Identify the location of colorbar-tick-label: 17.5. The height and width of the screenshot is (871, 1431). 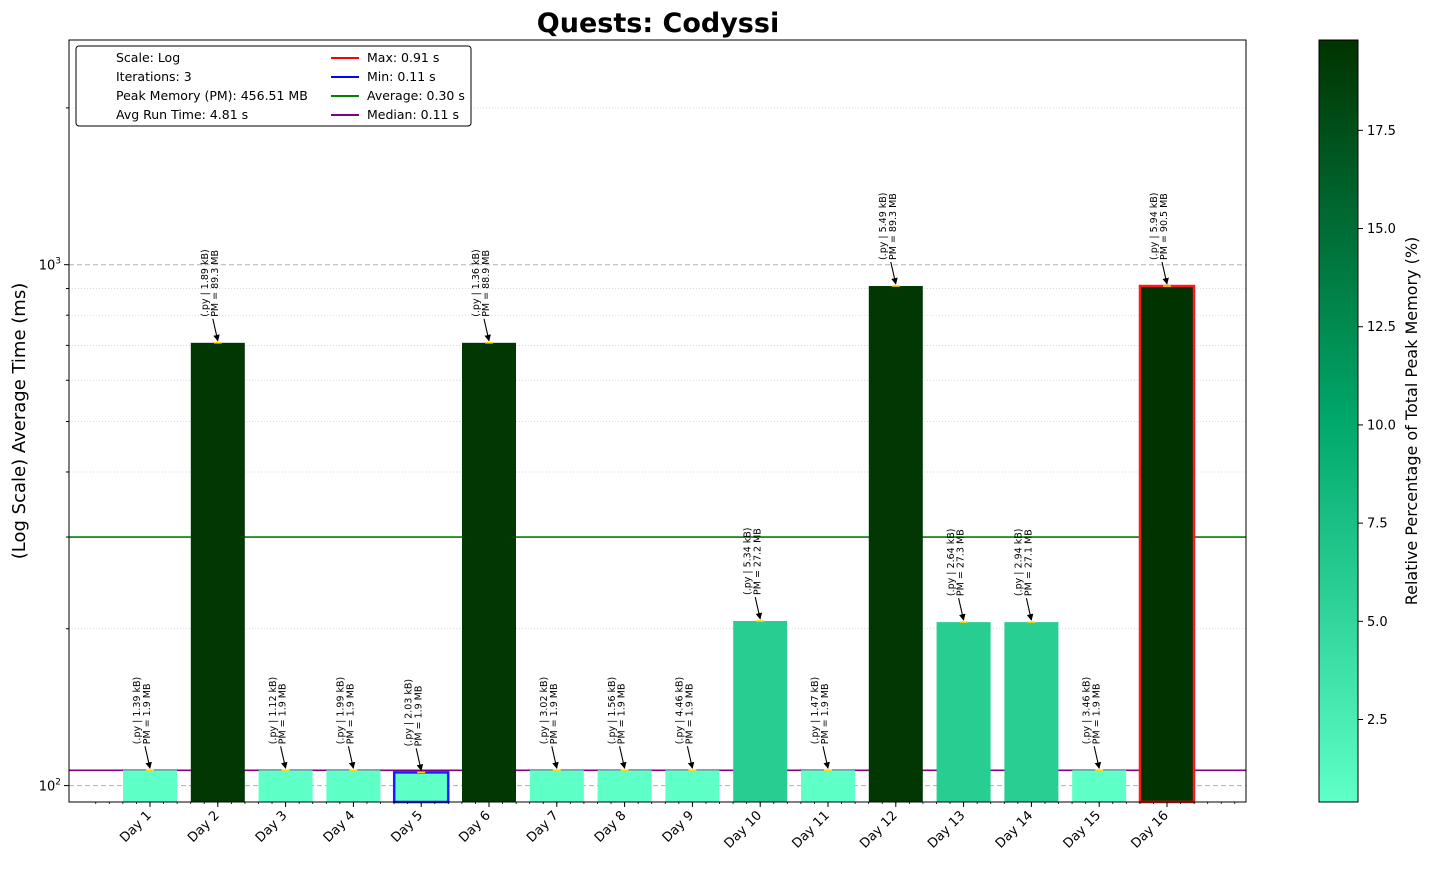
(1381, 131).